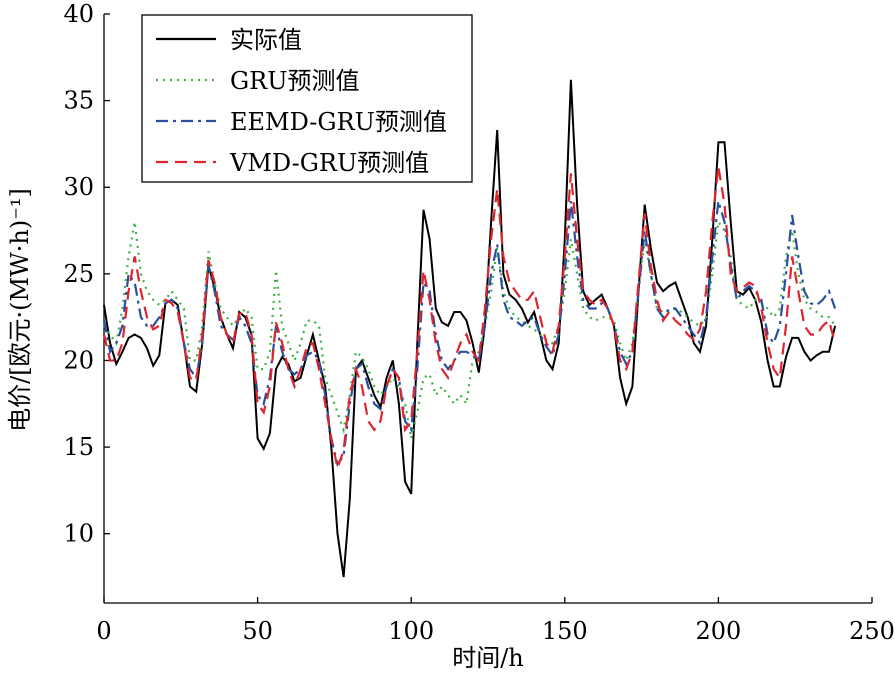 The image size is (895, 684). I want to click on legend-label: VMD-GRU预测值, so click(329, 163).